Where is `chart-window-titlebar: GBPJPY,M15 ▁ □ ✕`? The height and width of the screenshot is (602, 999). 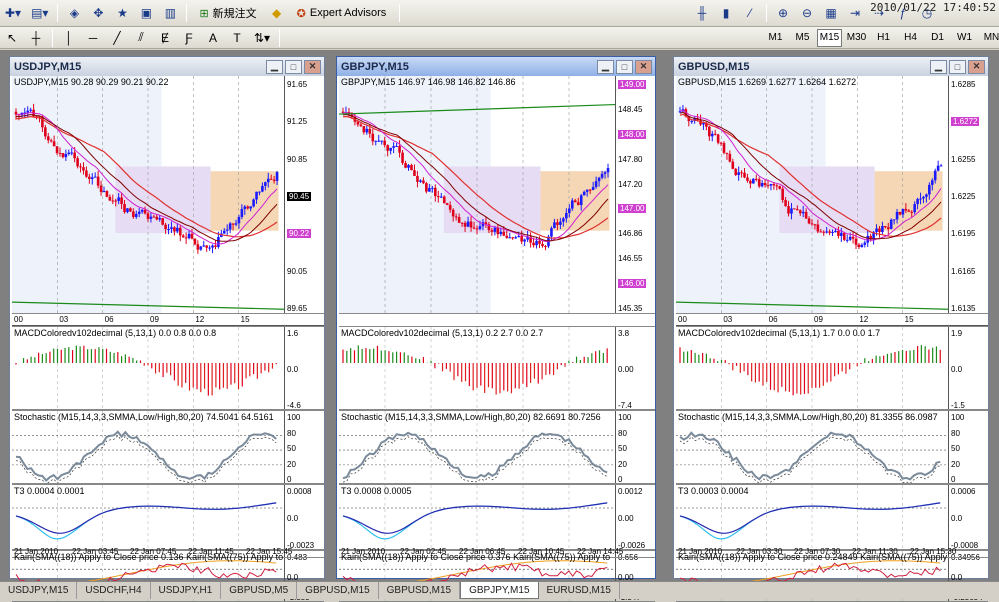 chart-window-titlebar: GBPJPY,M15 ▁ □ ✕ is located at coordinates (496, 66).